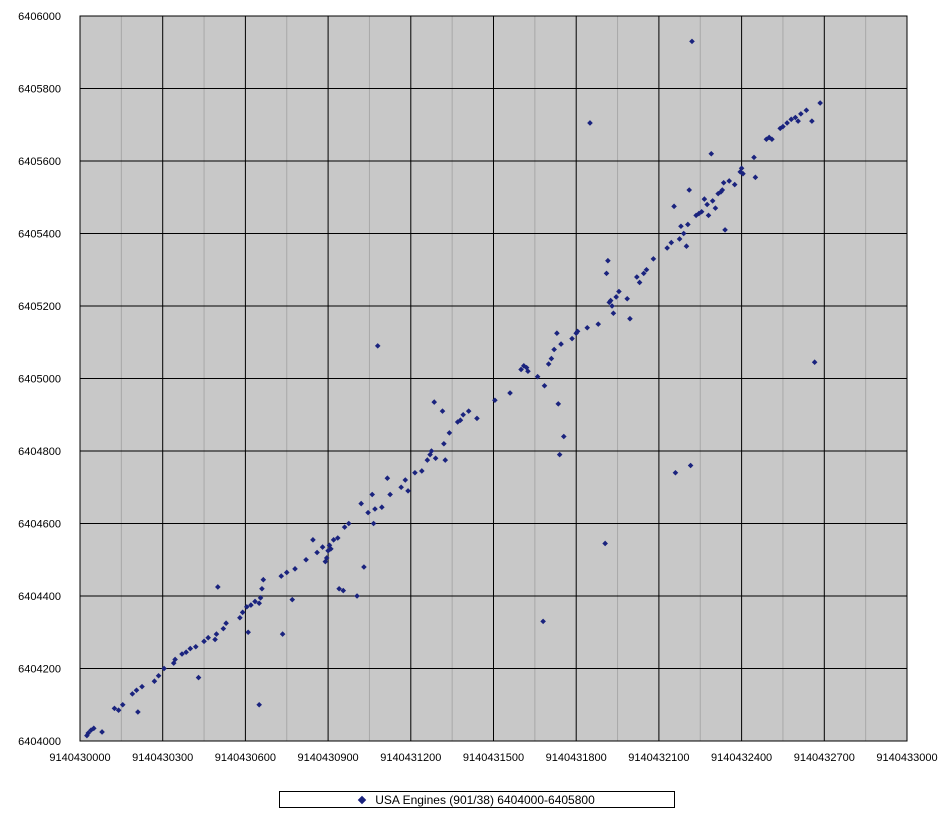 Image resolution: width=950 pixels, height=824 pixels. Describe the element at coordinates (741, 758) in the screenshot. I see `x-tick-label: 9140432400` at that location.